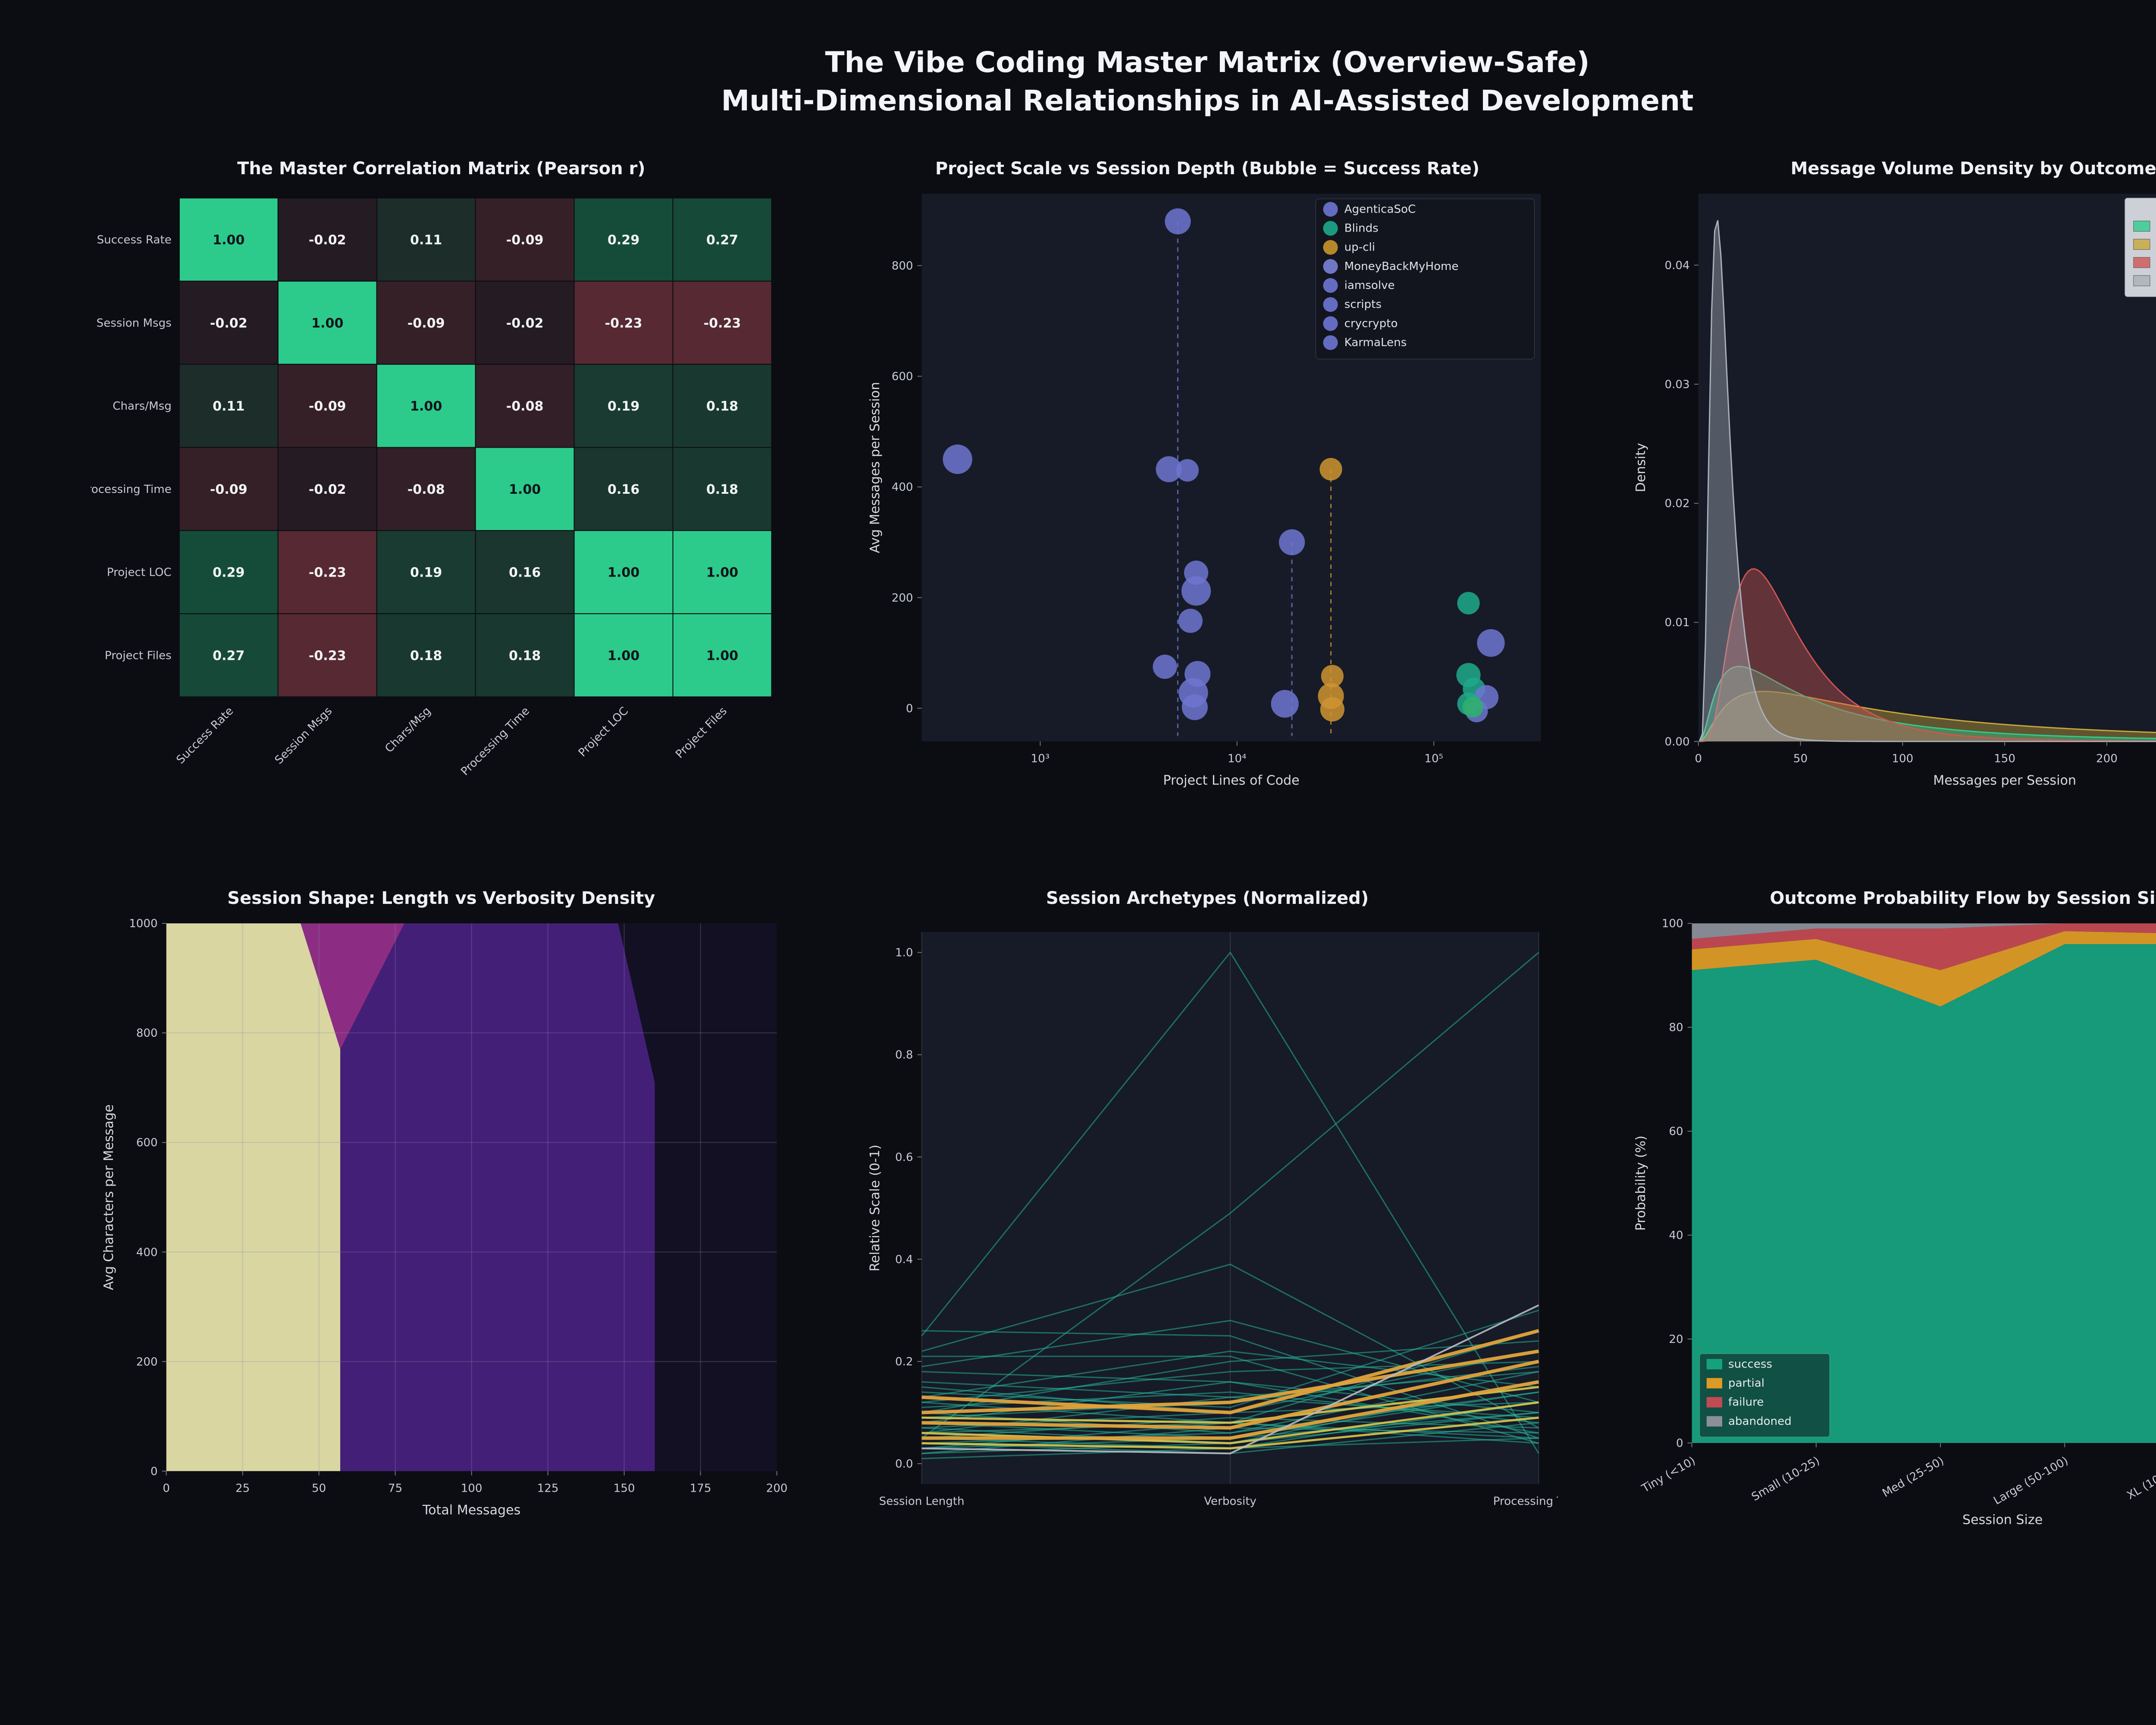  Describe the element at coordinates (1927, 655) in the screenshot. I see `density-area-failure` at that location.